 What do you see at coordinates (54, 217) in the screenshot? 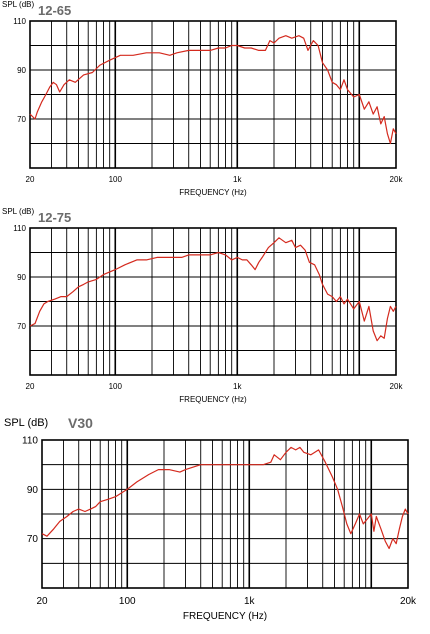
I see `chart-title: 12-75` at bounding box center [54, 217].